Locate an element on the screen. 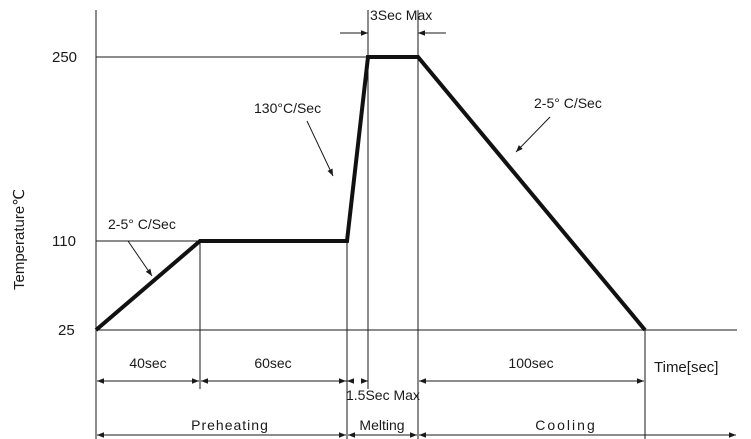 The height and width of the screenshot is (439, 751). label-ramp-time: 1.5Sec Max is located at coordinates (383, 395).